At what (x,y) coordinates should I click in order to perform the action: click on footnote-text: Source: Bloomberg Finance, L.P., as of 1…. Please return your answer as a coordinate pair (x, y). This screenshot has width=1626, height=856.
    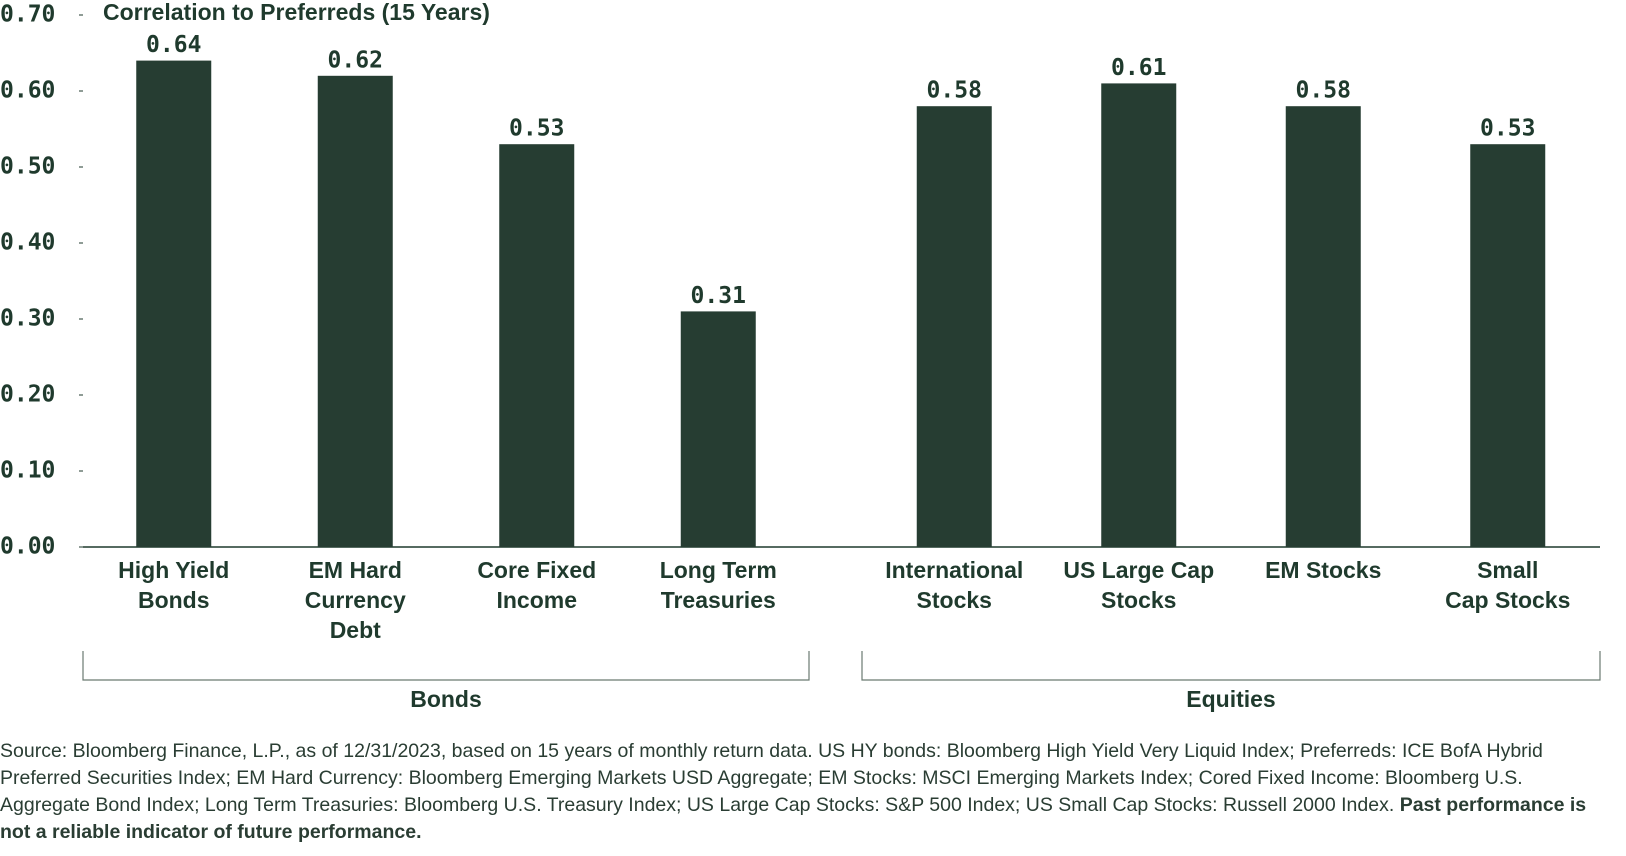
    Looking at the image, I should click on (771, 778).